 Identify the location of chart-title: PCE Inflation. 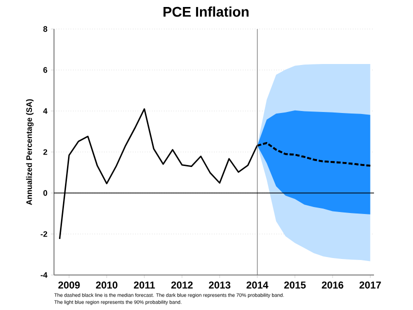
(206, 11).